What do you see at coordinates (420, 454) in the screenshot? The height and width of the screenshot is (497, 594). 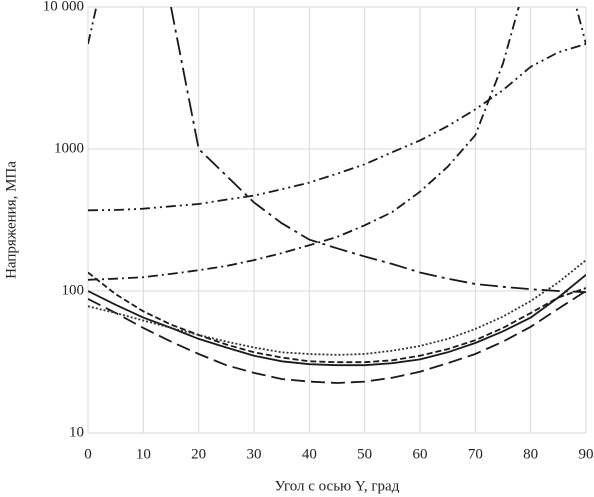 I see `x-tick-label: 60` at bounding box center [420, 454].